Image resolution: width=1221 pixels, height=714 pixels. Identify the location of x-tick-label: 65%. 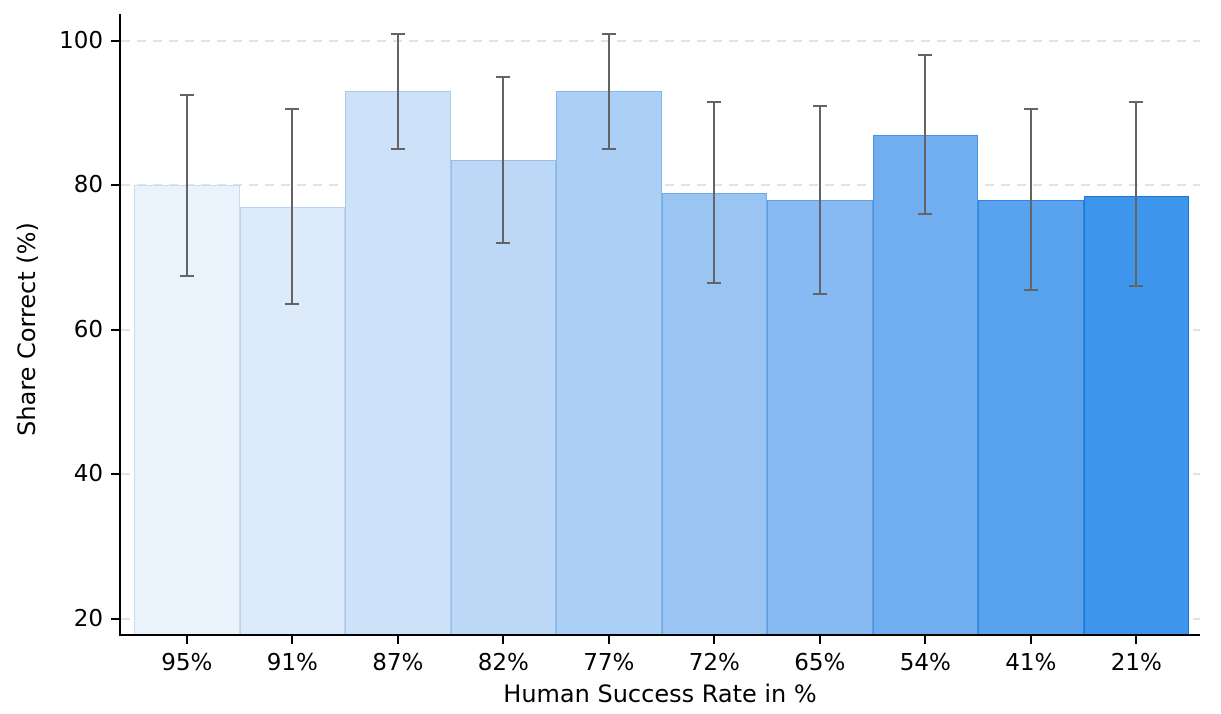
(820, 663).